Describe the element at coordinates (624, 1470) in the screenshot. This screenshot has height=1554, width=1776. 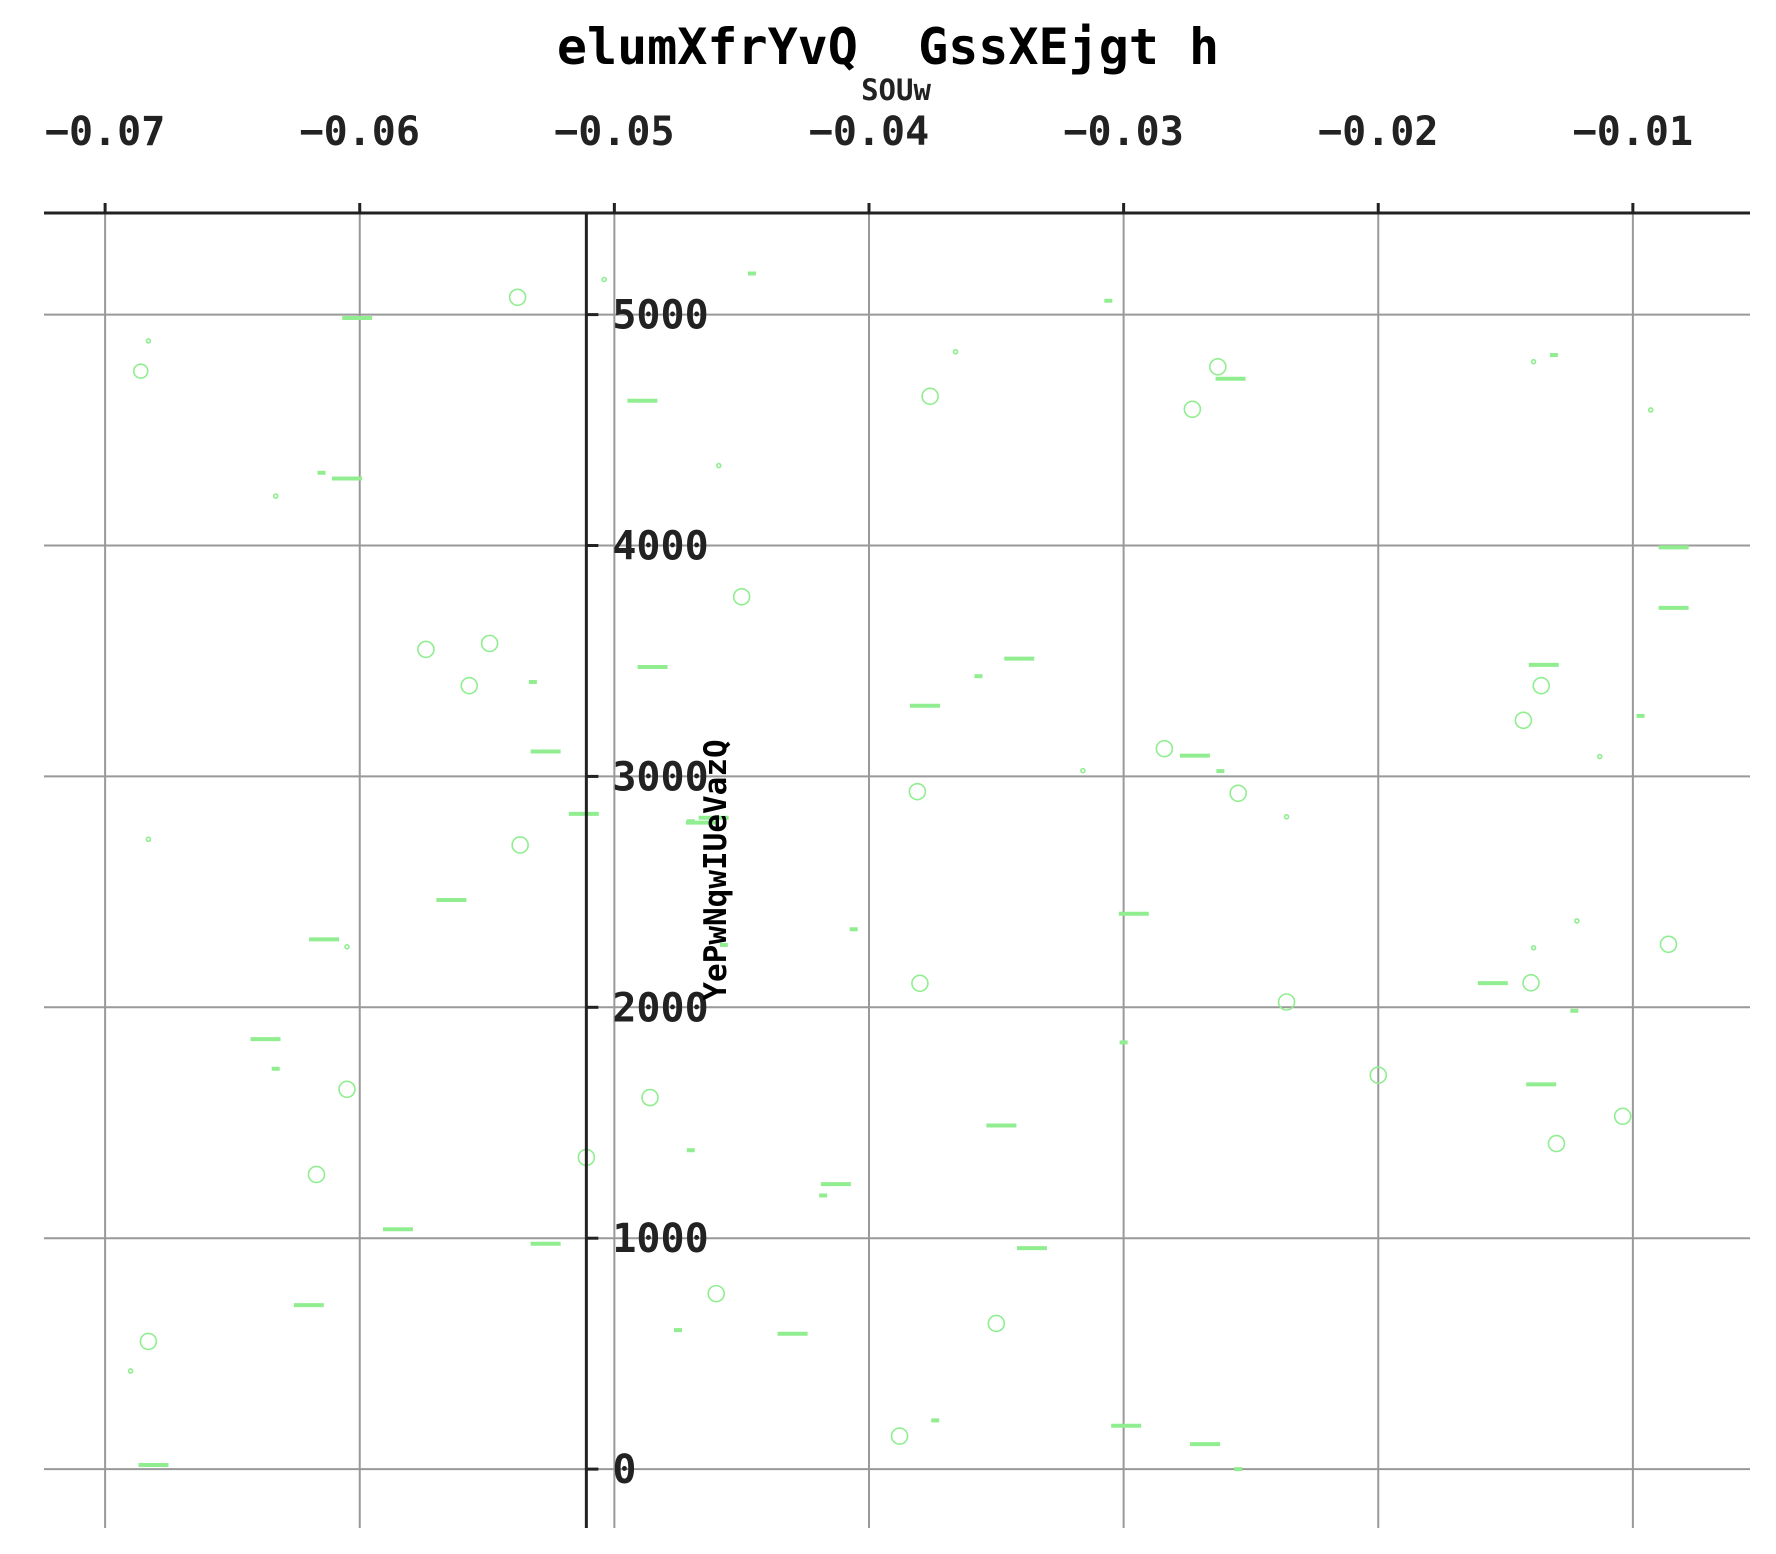
I see `y-tick-label: 0` at that location.